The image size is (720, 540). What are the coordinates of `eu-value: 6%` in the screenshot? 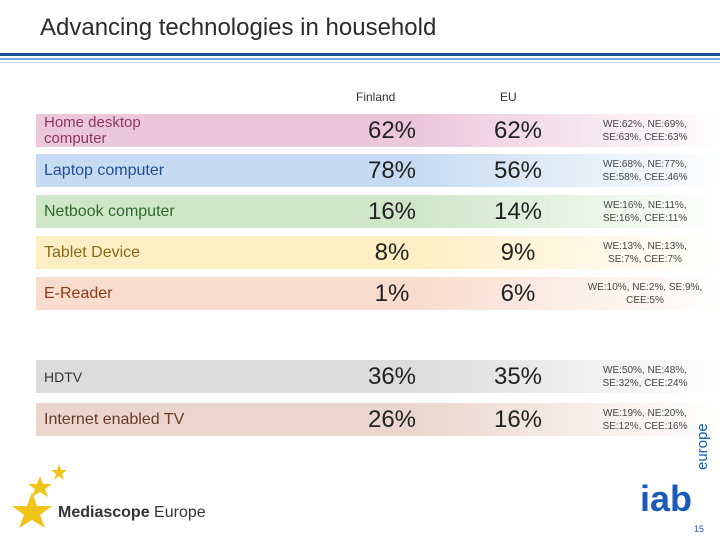 It's located at (518, 293).